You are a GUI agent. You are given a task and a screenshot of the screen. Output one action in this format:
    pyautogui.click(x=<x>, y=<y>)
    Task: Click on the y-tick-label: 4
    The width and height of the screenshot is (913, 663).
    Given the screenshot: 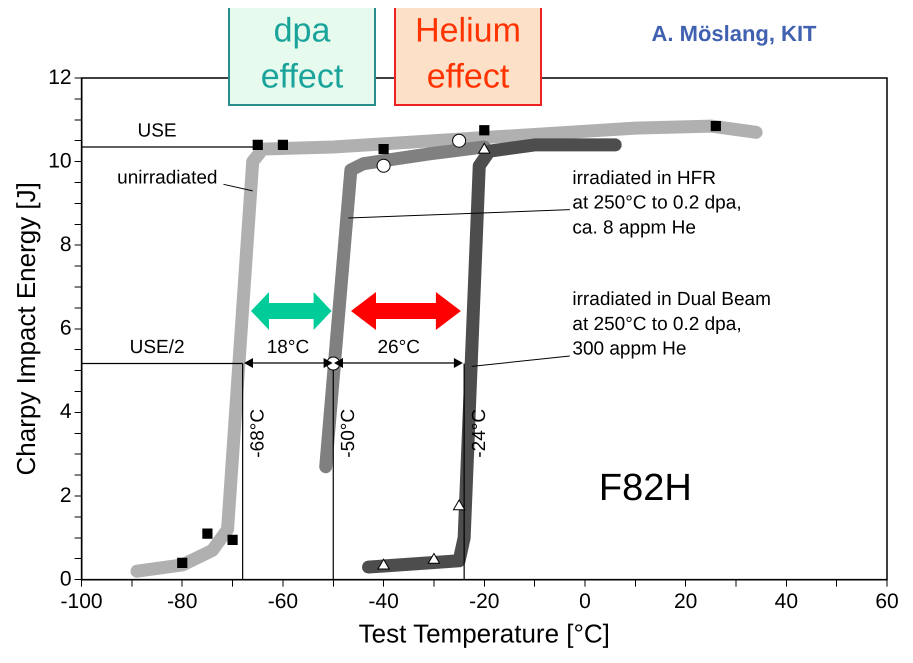 What is the action you would take?
    pyautogui.click(x=66, y=412)
    